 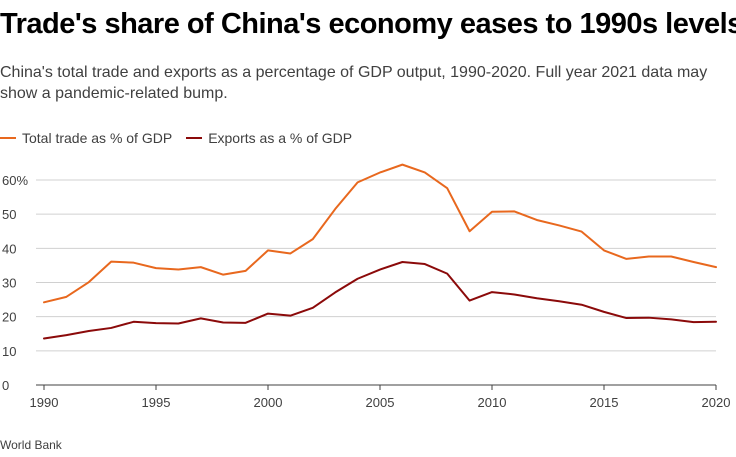 I want to click on x-tick-label: 1995, so click(x=156, y=402).